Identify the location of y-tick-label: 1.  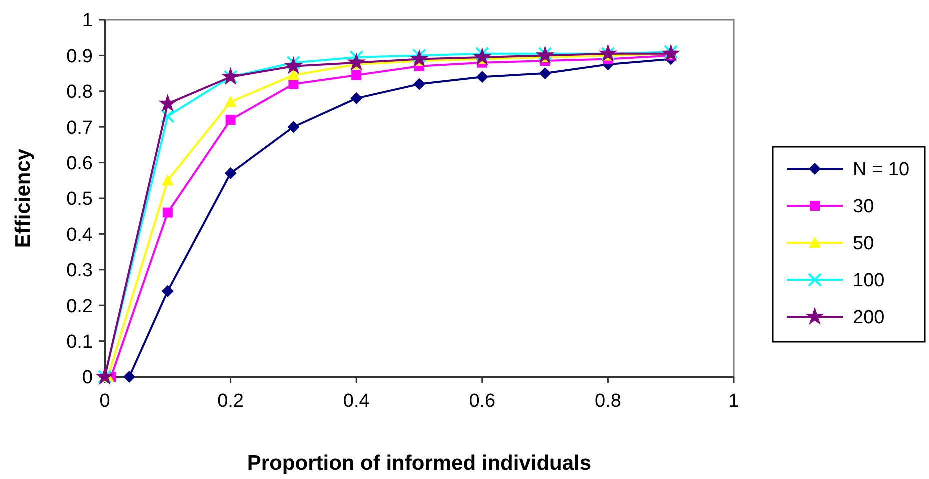
(87, 21).